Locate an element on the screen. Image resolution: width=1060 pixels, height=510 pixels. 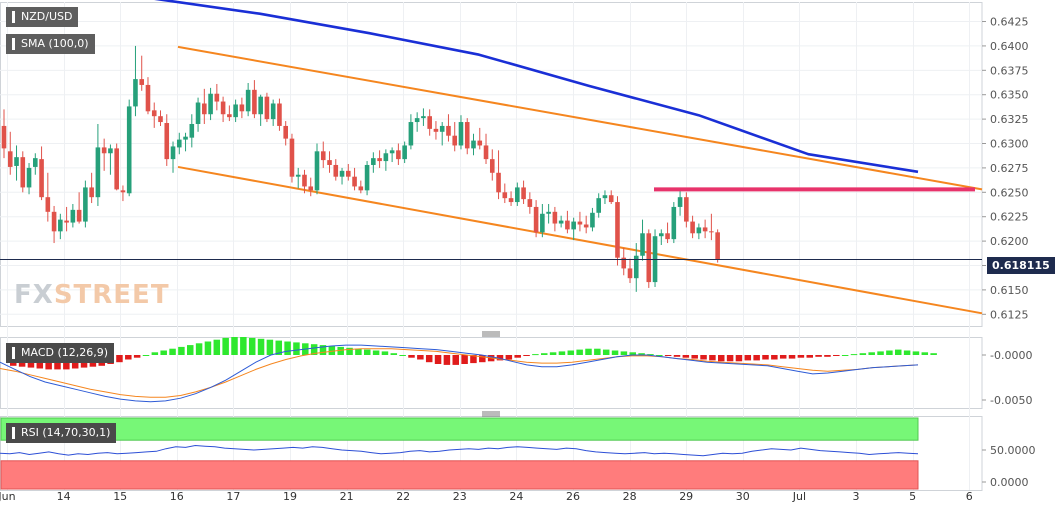
x-tick-label: 26 is located at coordinates (573, 496).